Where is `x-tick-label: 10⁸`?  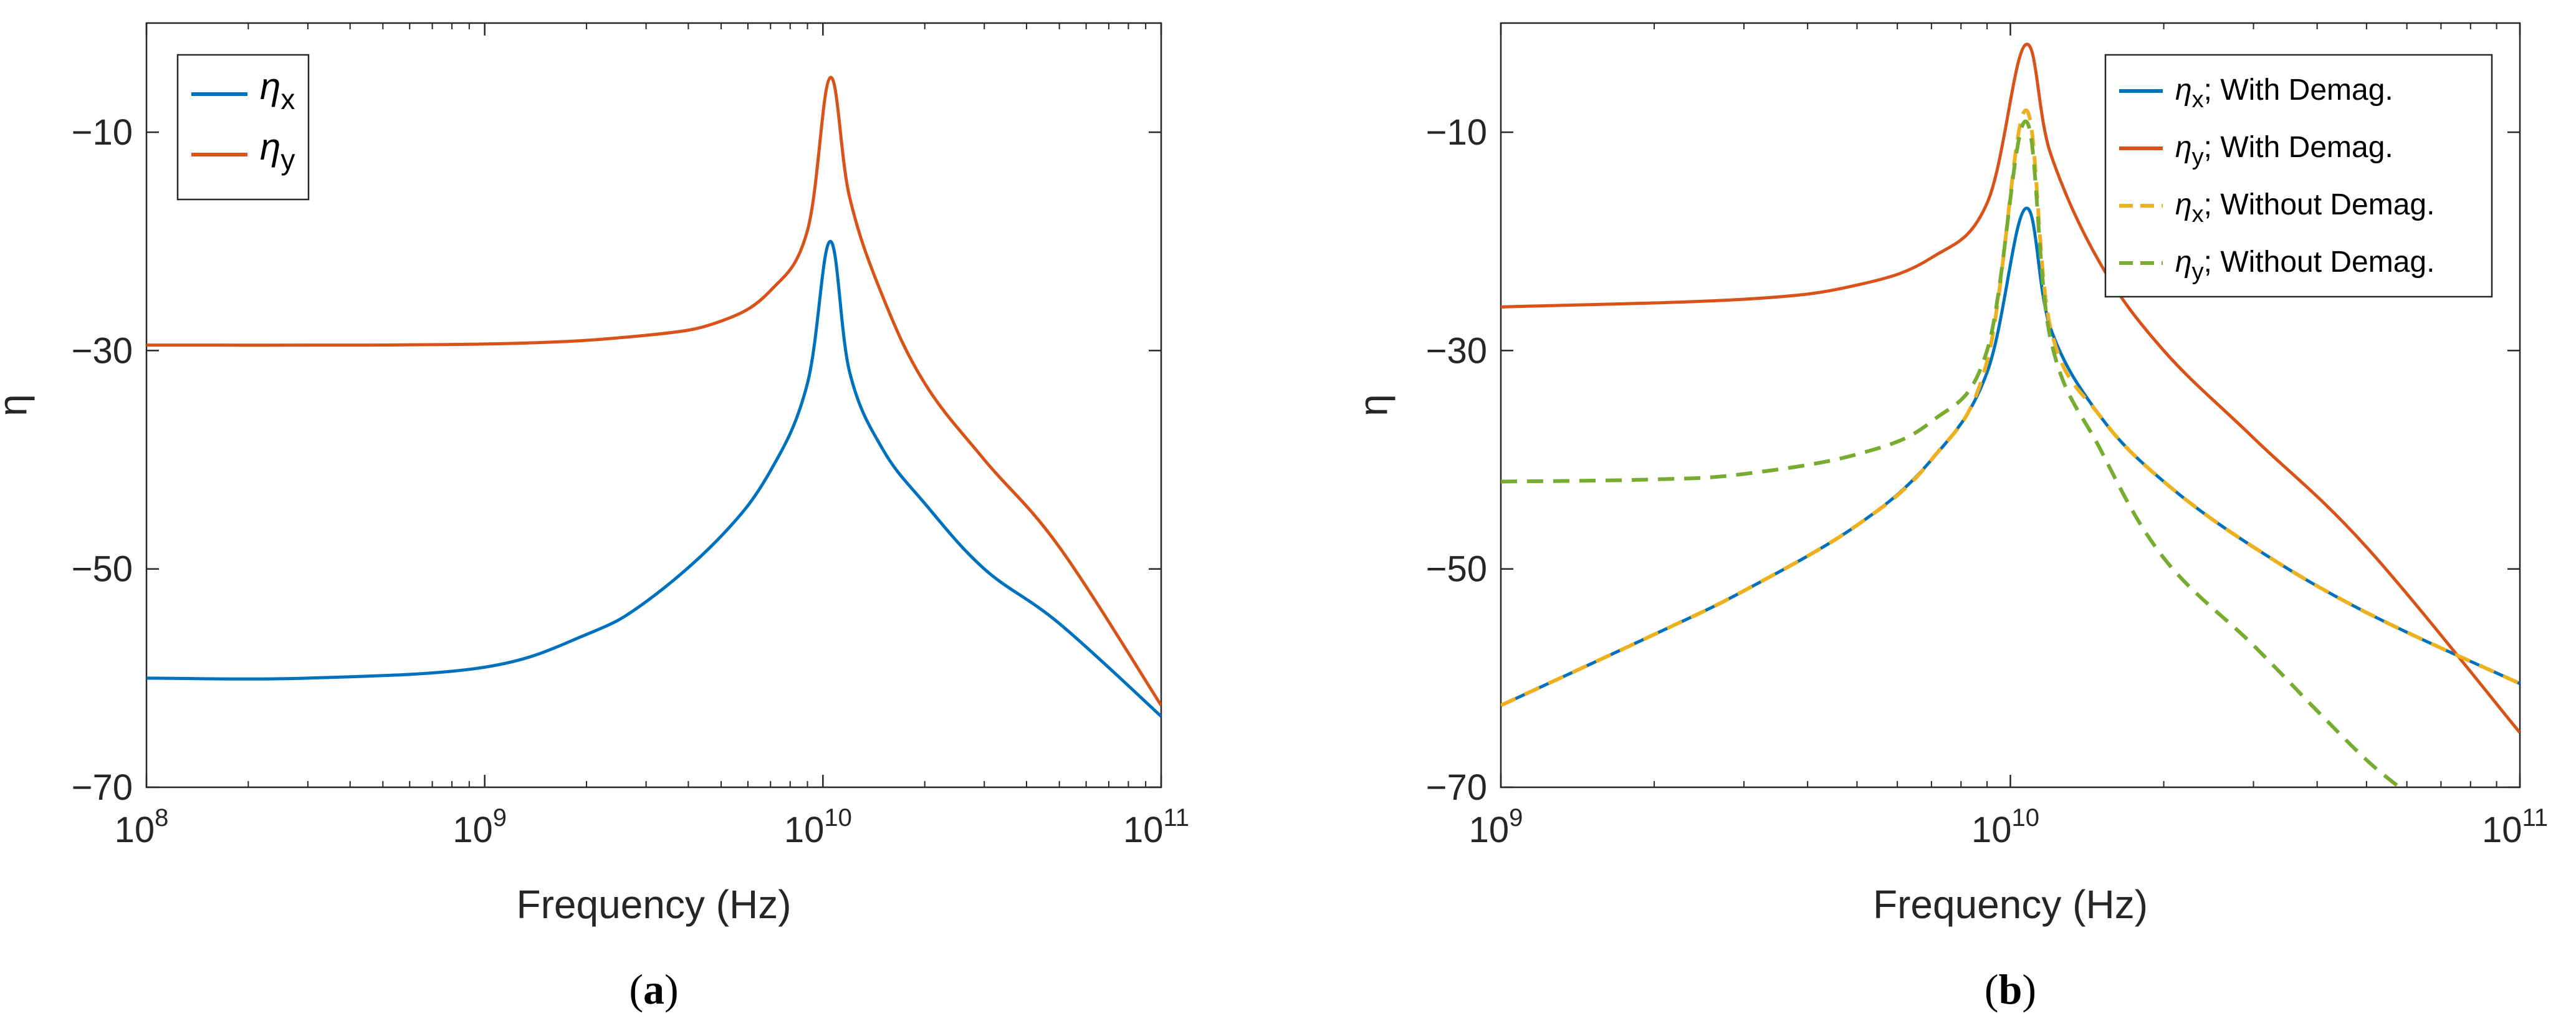
x-tick-label: 10⁸ is located at coordinates (142, 827).